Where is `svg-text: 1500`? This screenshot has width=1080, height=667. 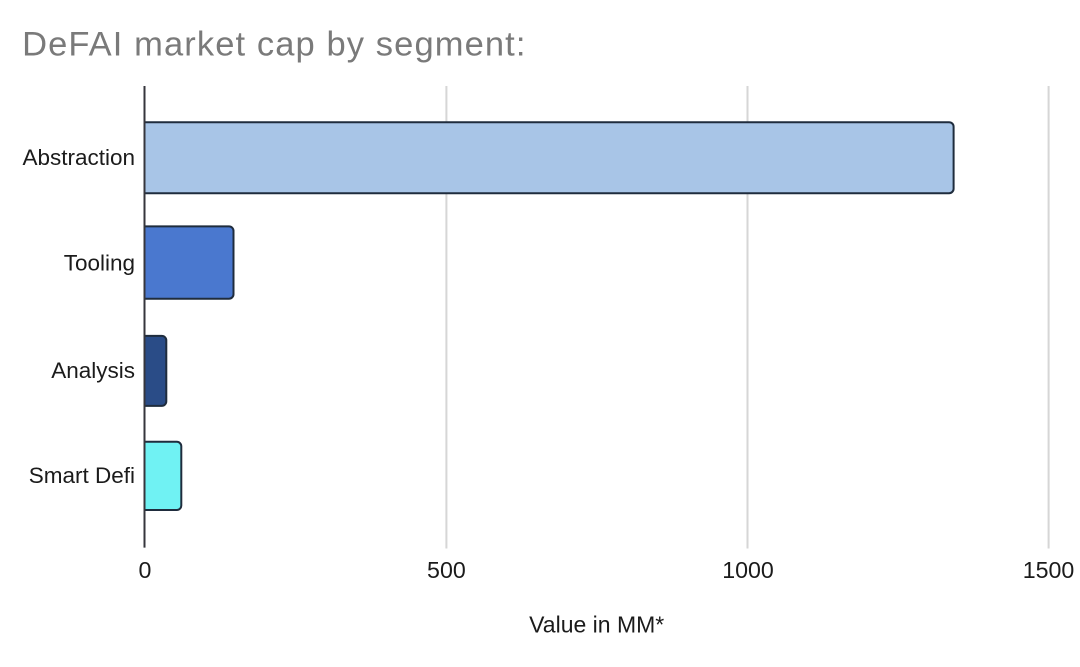 svg-text: 1500 is located at coordinates (1049, 570).